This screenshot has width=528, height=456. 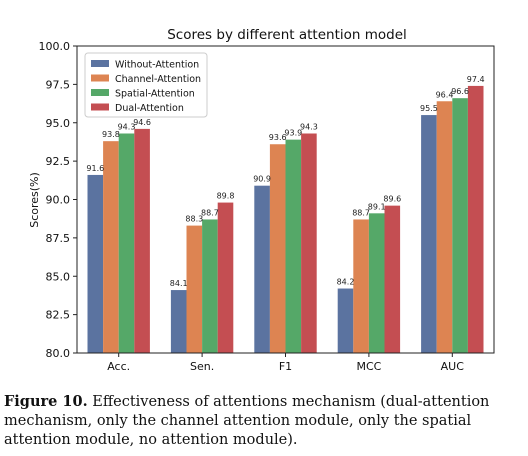 I want to click on x-tick-label: Sen., so click(x=202, y=366).